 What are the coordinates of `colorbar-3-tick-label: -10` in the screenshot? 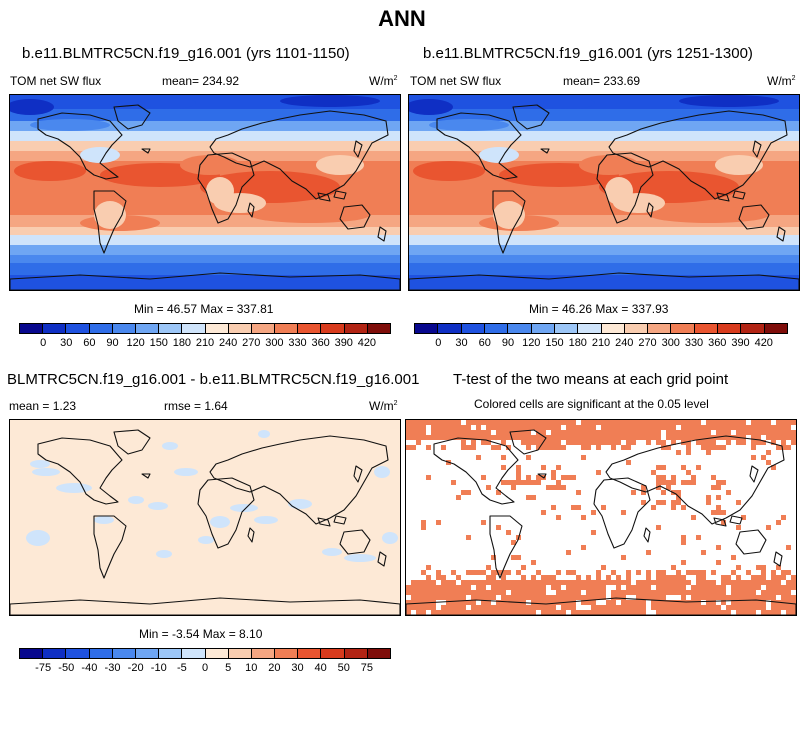 It's located at (158, 668).